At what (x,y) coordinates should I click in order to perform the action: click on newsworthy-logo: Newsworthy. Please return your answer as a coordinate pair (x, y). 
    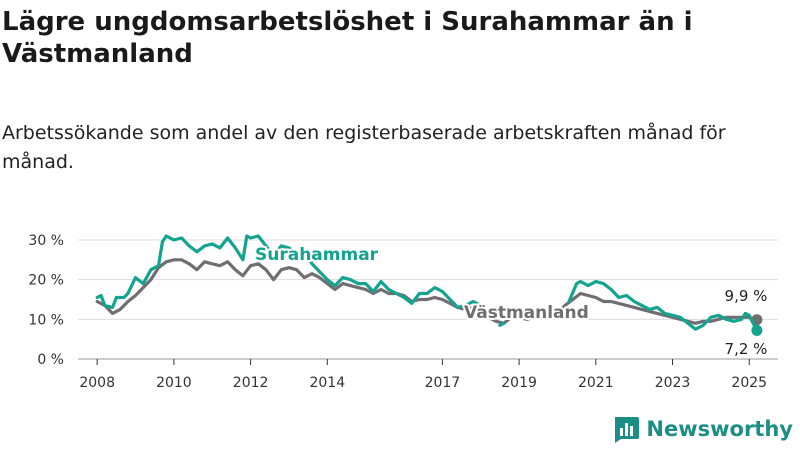
    Looking at the image, I should click on (702, 429).